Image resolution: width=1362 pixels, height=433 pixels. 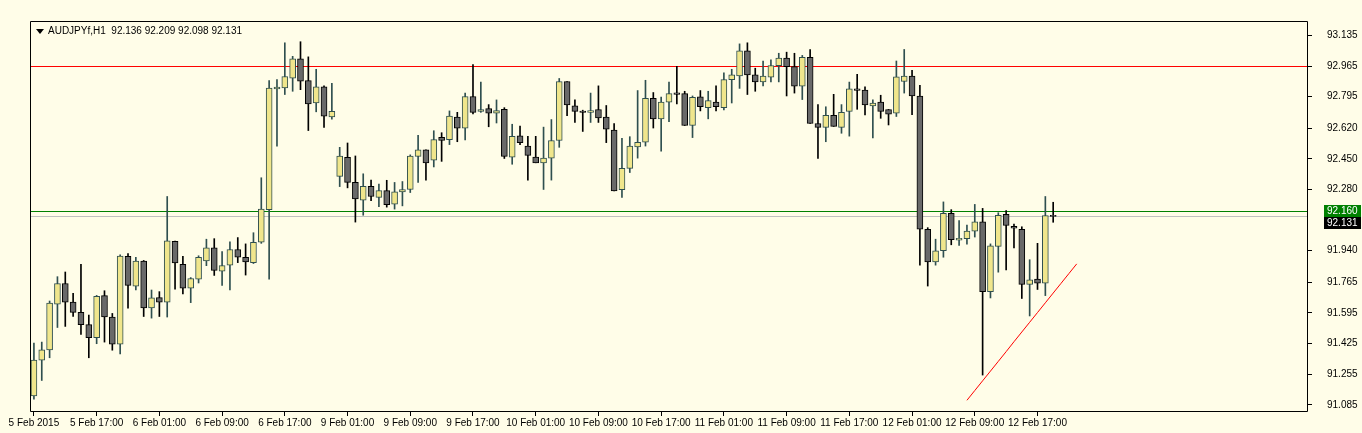 I want to click on x-tick-label: 9 Feb 17:00, so click(x=473, y=422).